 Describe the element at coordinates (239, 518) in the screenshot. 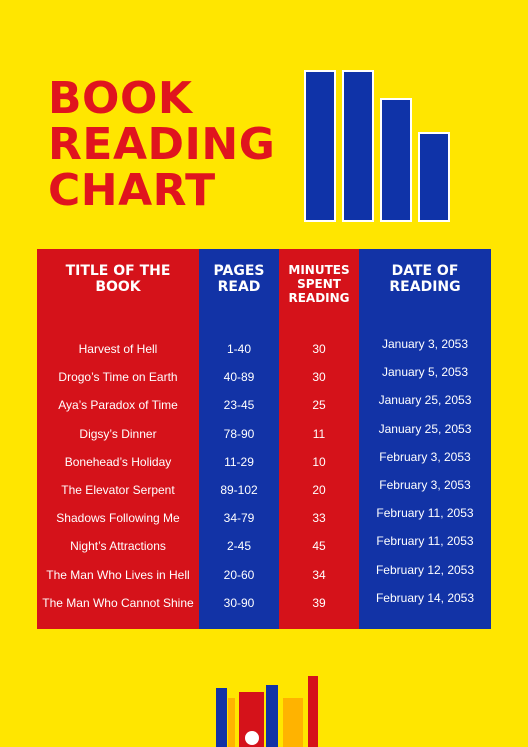

I see `table-cell: 34-79` at that location.